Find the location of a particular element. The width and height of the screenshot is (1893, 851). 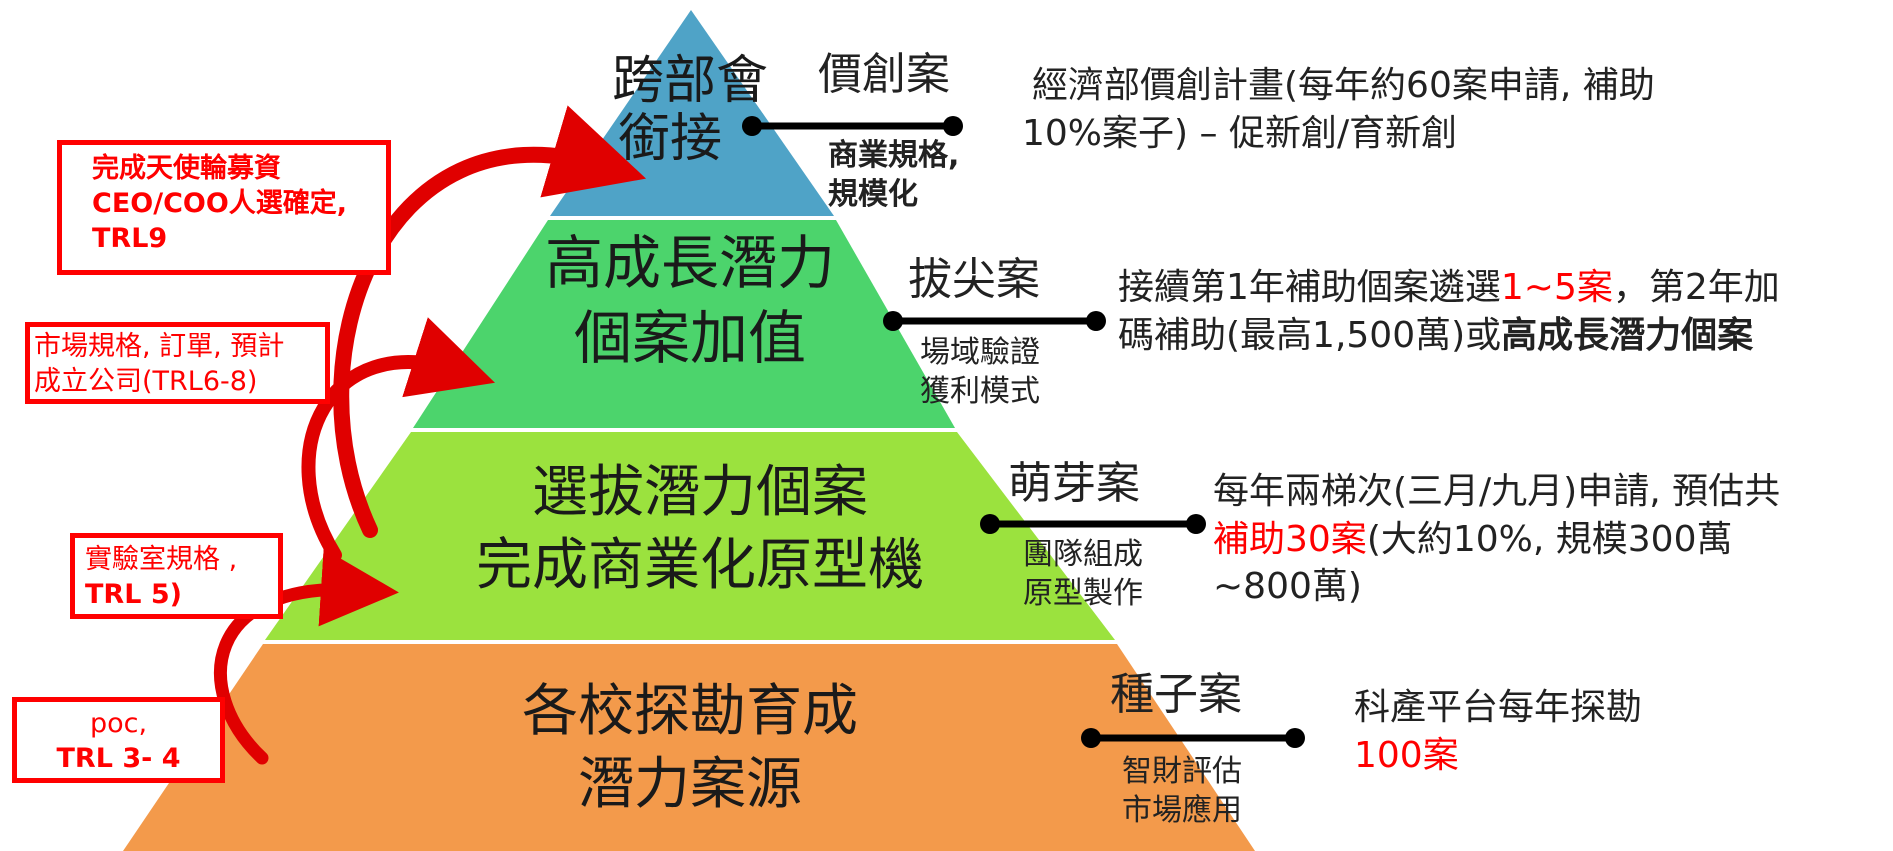

connector-sprout is located at coordinates (1093, 524).